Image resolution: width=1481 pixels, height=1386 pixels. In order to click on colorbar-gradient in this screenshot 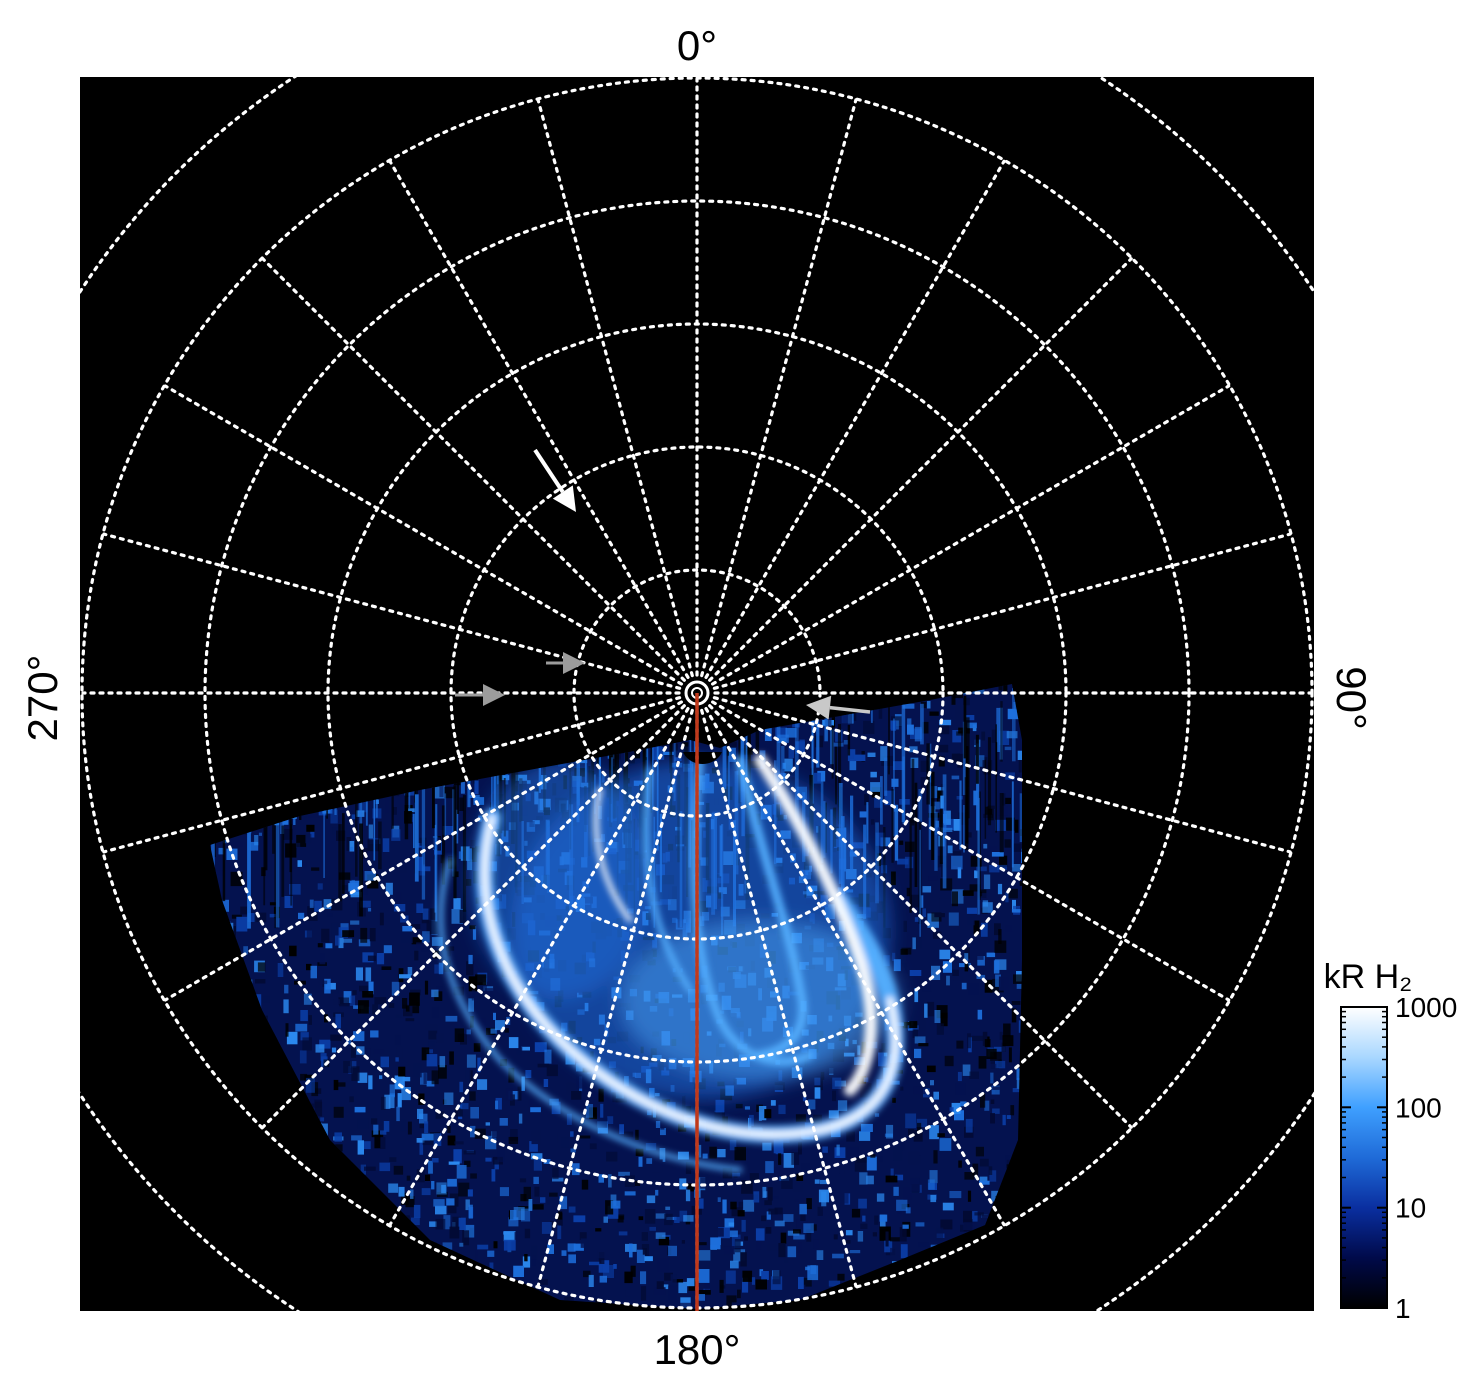, I will do `click(1364, 1157)`.